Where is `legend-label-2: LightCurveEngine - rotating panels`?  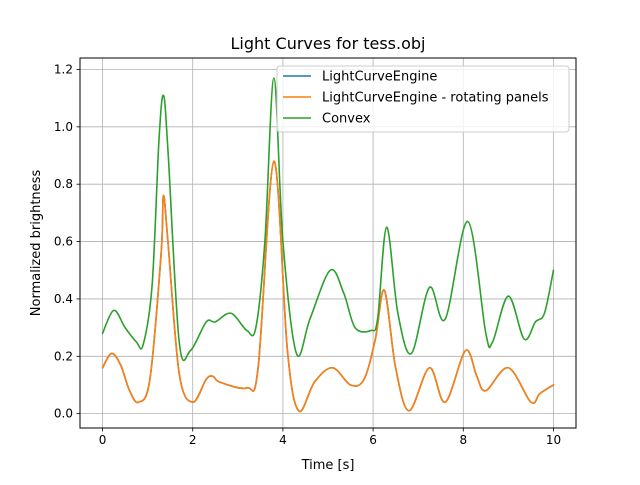 legend-label-2: LightCurveEngine - rotating panels is located at coordinates (435, 98).